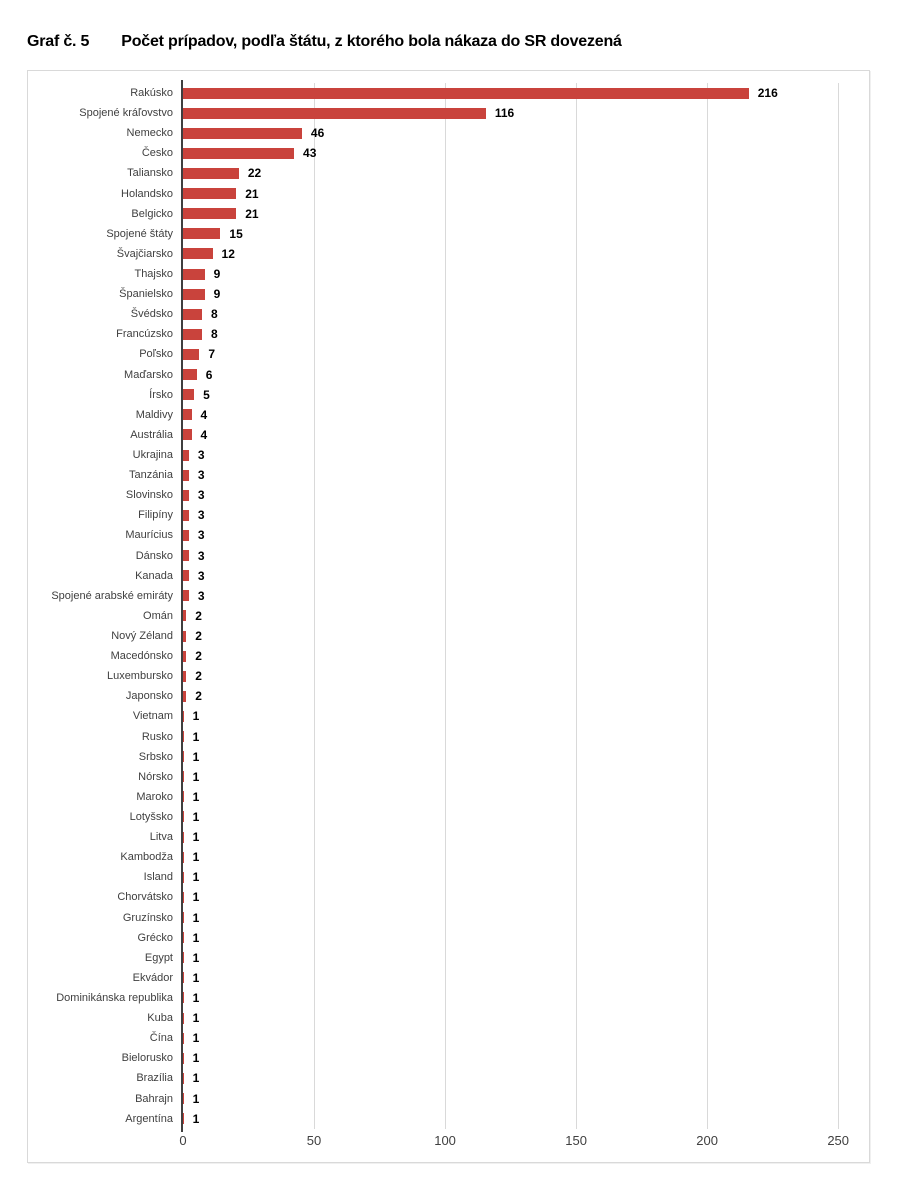  What do you see at coordinates (182, 606) in the screenshot?
I see `y-axis-line` at bounding box center [182, 606].